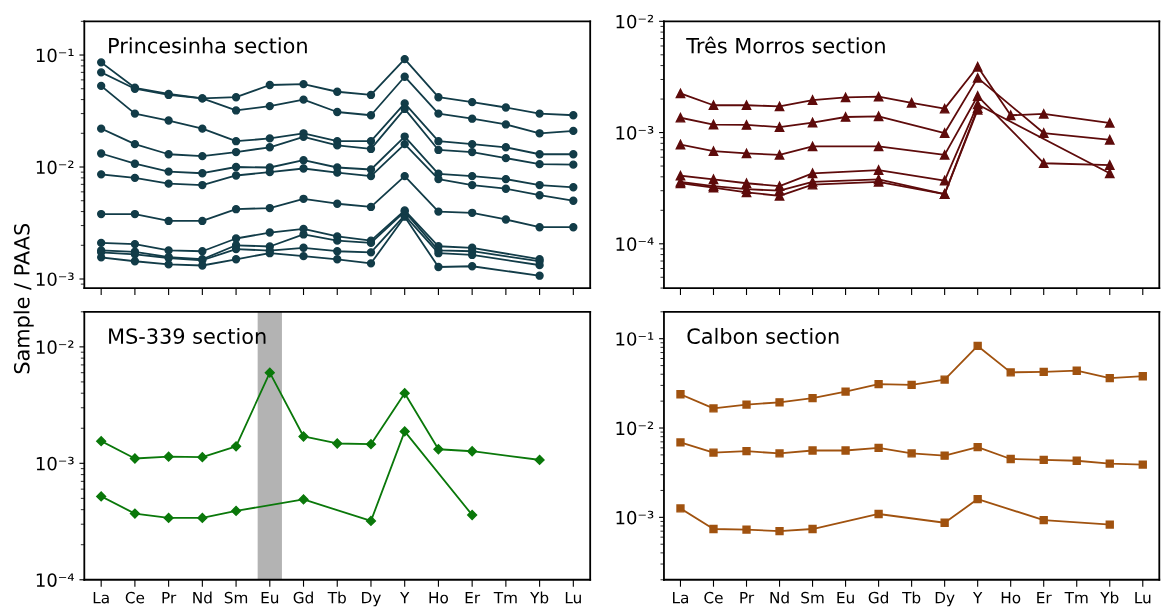 This screenshot has height=609, width=1171. Describe the element at coordinates (23, 298) in the screenshot. I see `y-axis-title: Sample / PAAS` at that location.